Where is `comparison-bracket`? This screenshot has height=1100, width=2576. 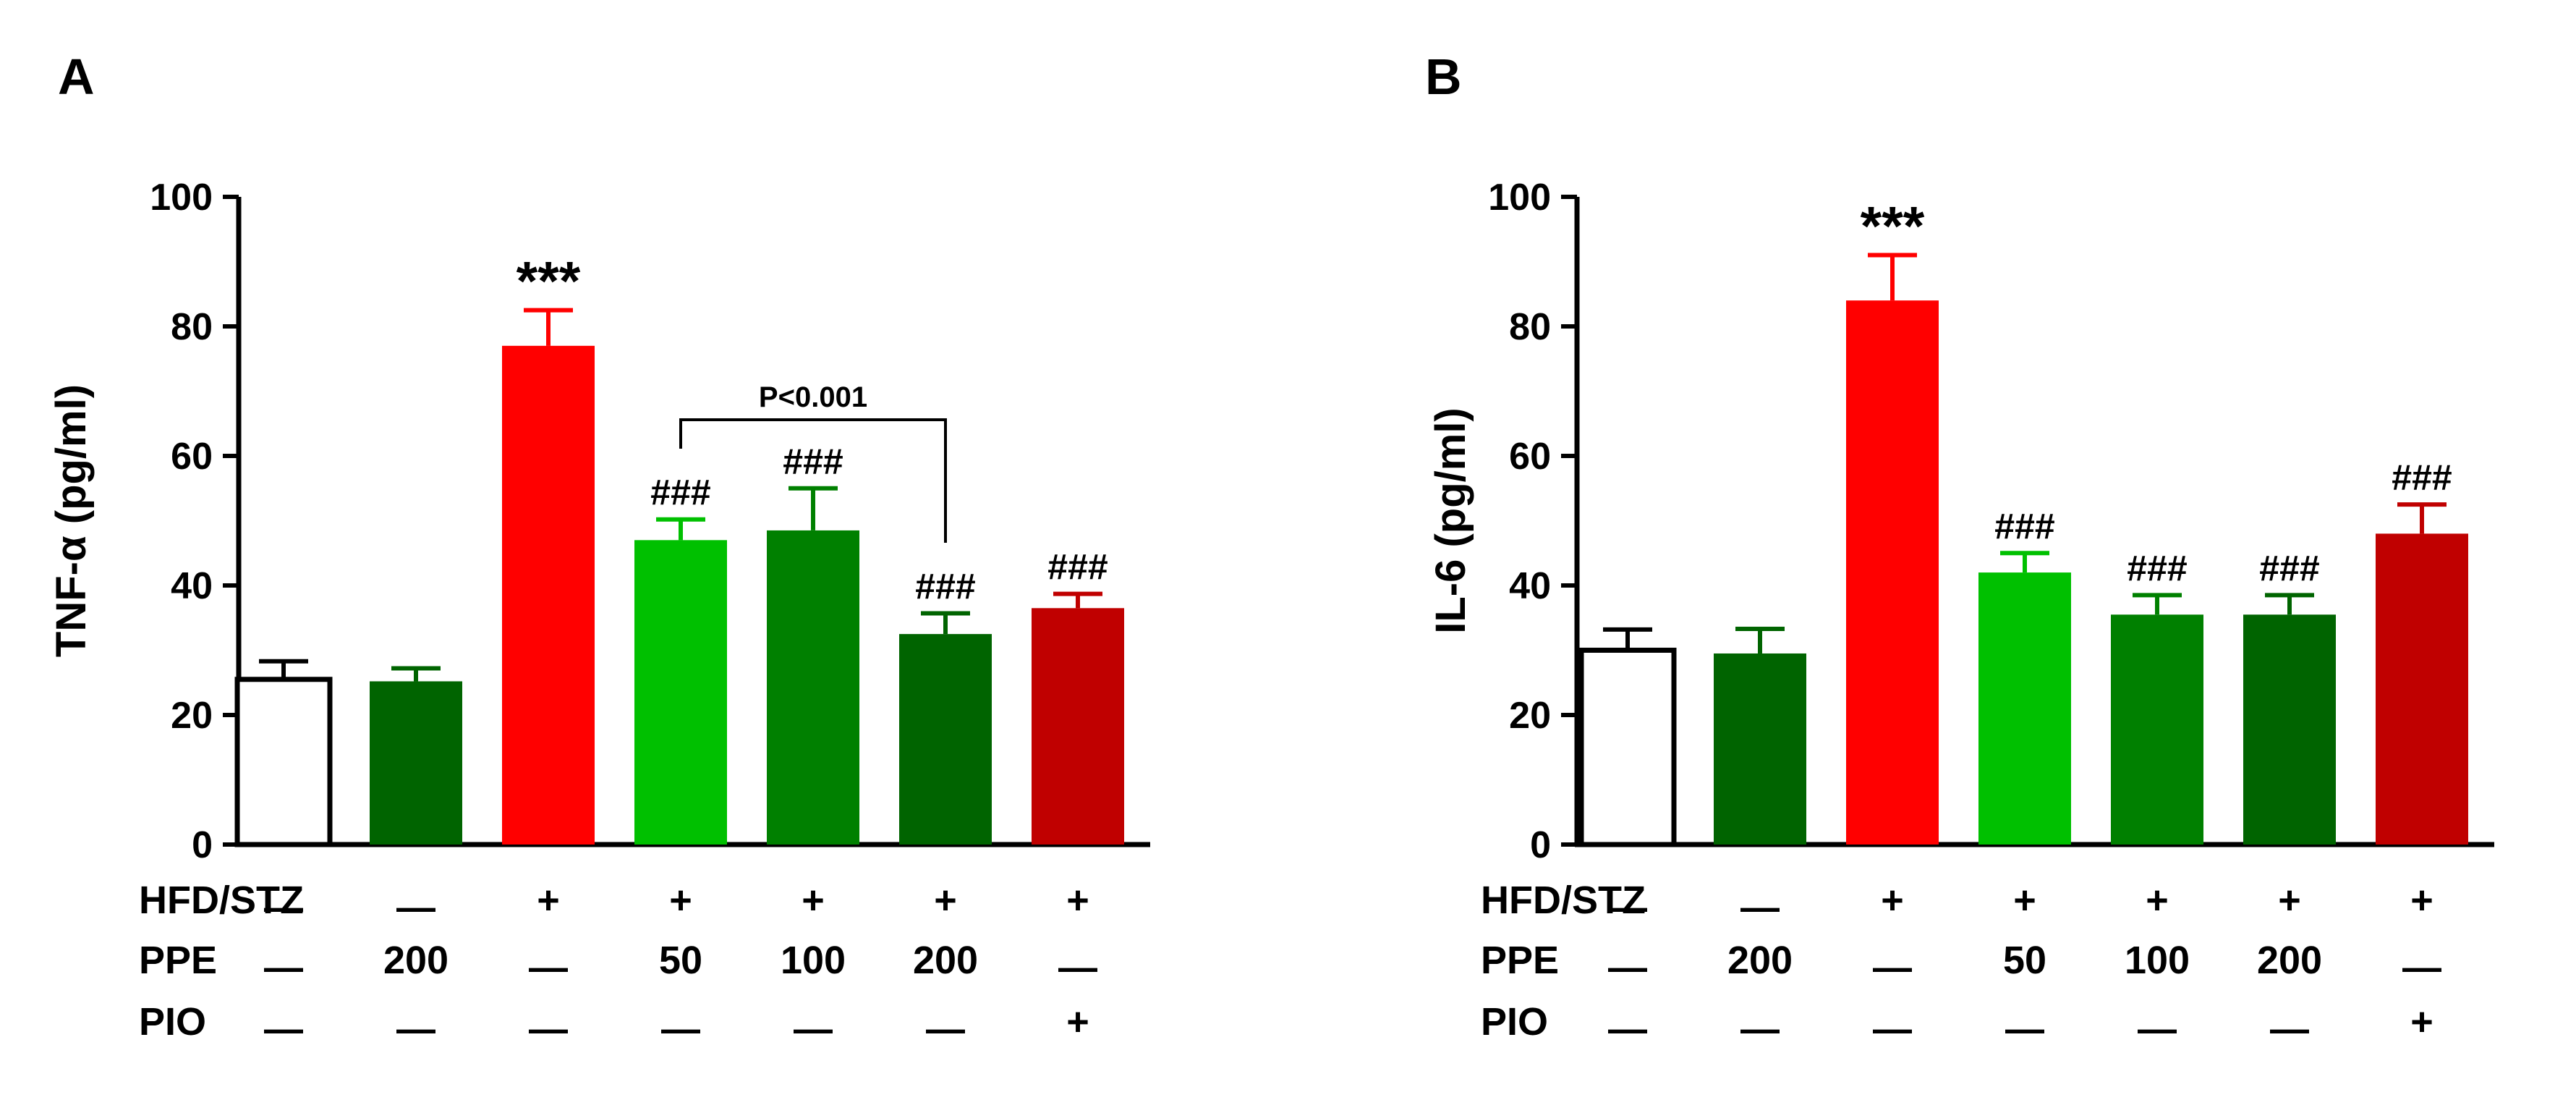
comparison-bracket is located at coordinates (813, 481).